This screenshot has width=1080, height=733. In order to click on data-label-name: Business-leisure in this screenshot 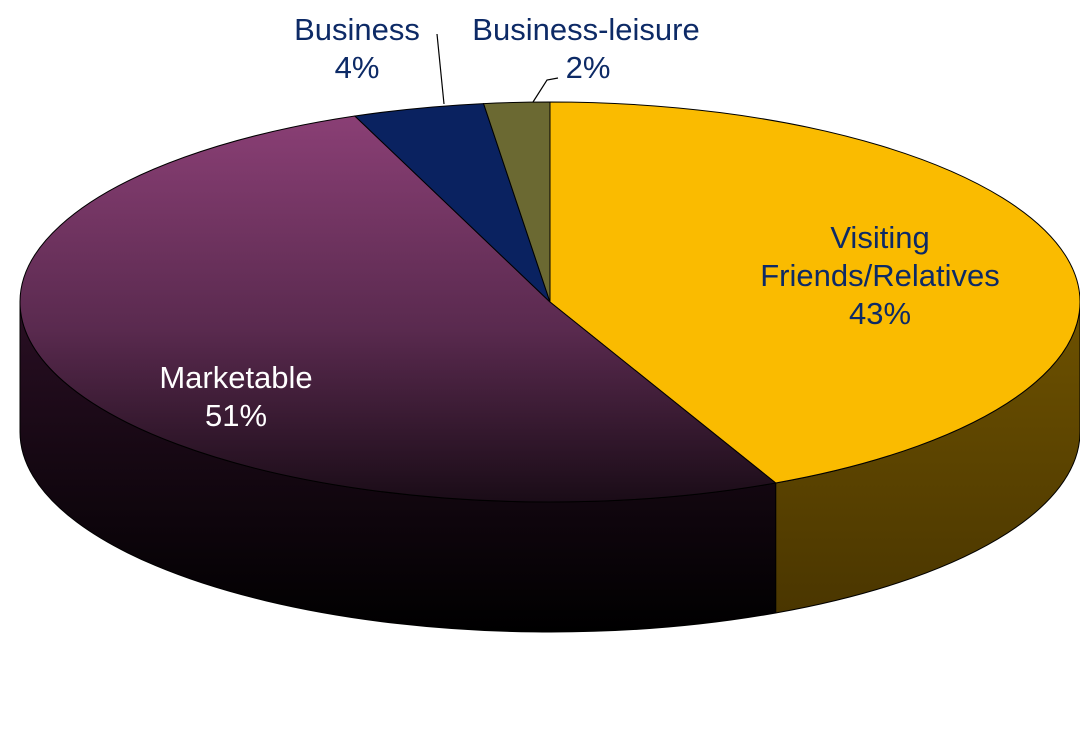, I will do `click(585, 29)`.